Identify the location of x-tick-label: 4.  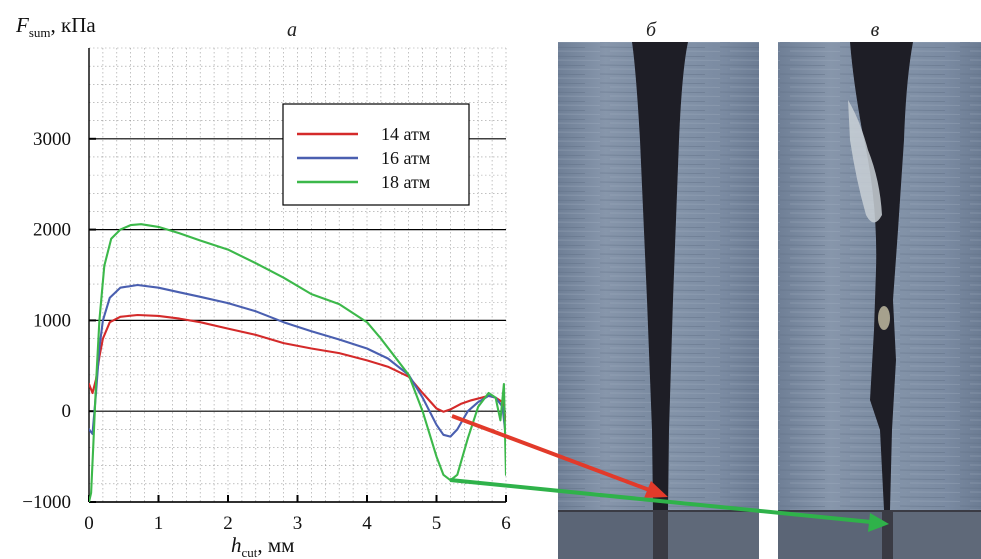
(367, 523).